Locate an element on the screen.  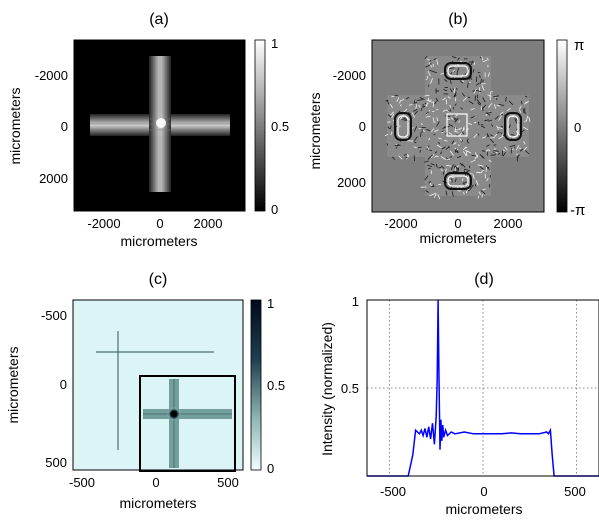
panel-c-frame is located at coordinates (158, 385).